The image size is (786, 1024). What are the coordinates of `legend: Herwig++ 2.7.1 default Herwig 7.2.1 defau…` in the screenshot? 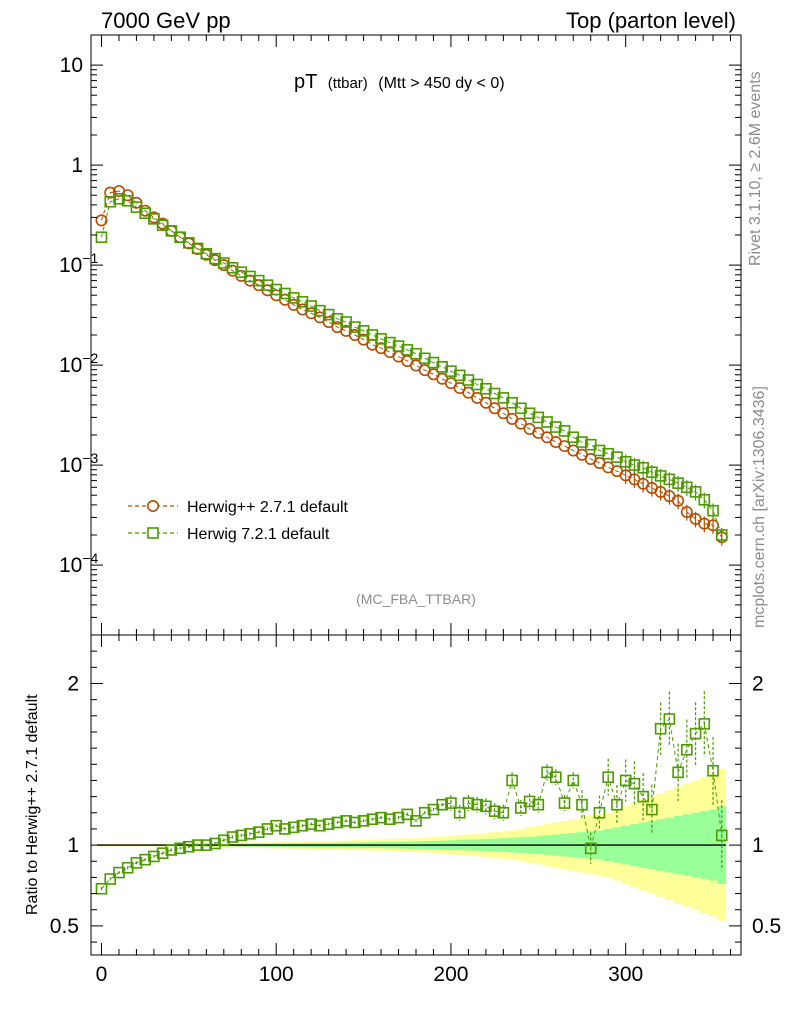 It's located at (238, 521).